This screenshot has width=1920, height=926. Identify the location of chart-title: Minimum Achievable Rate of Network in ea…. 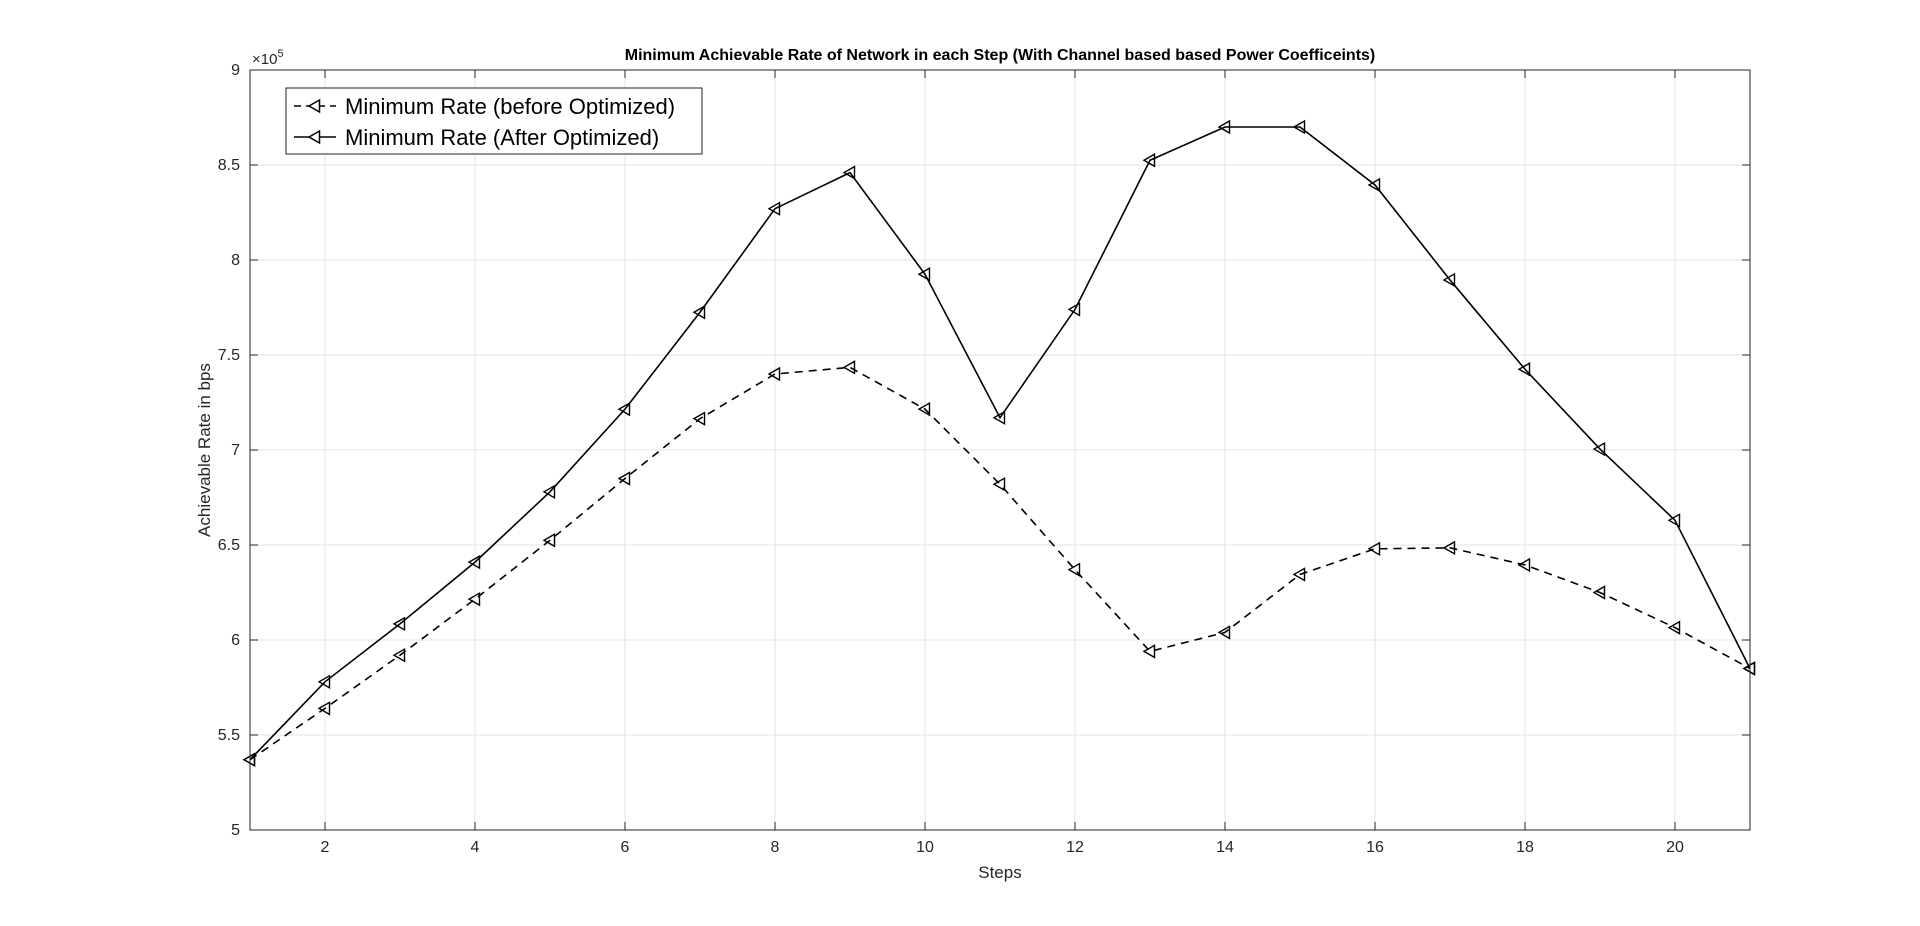
(1000, 55).